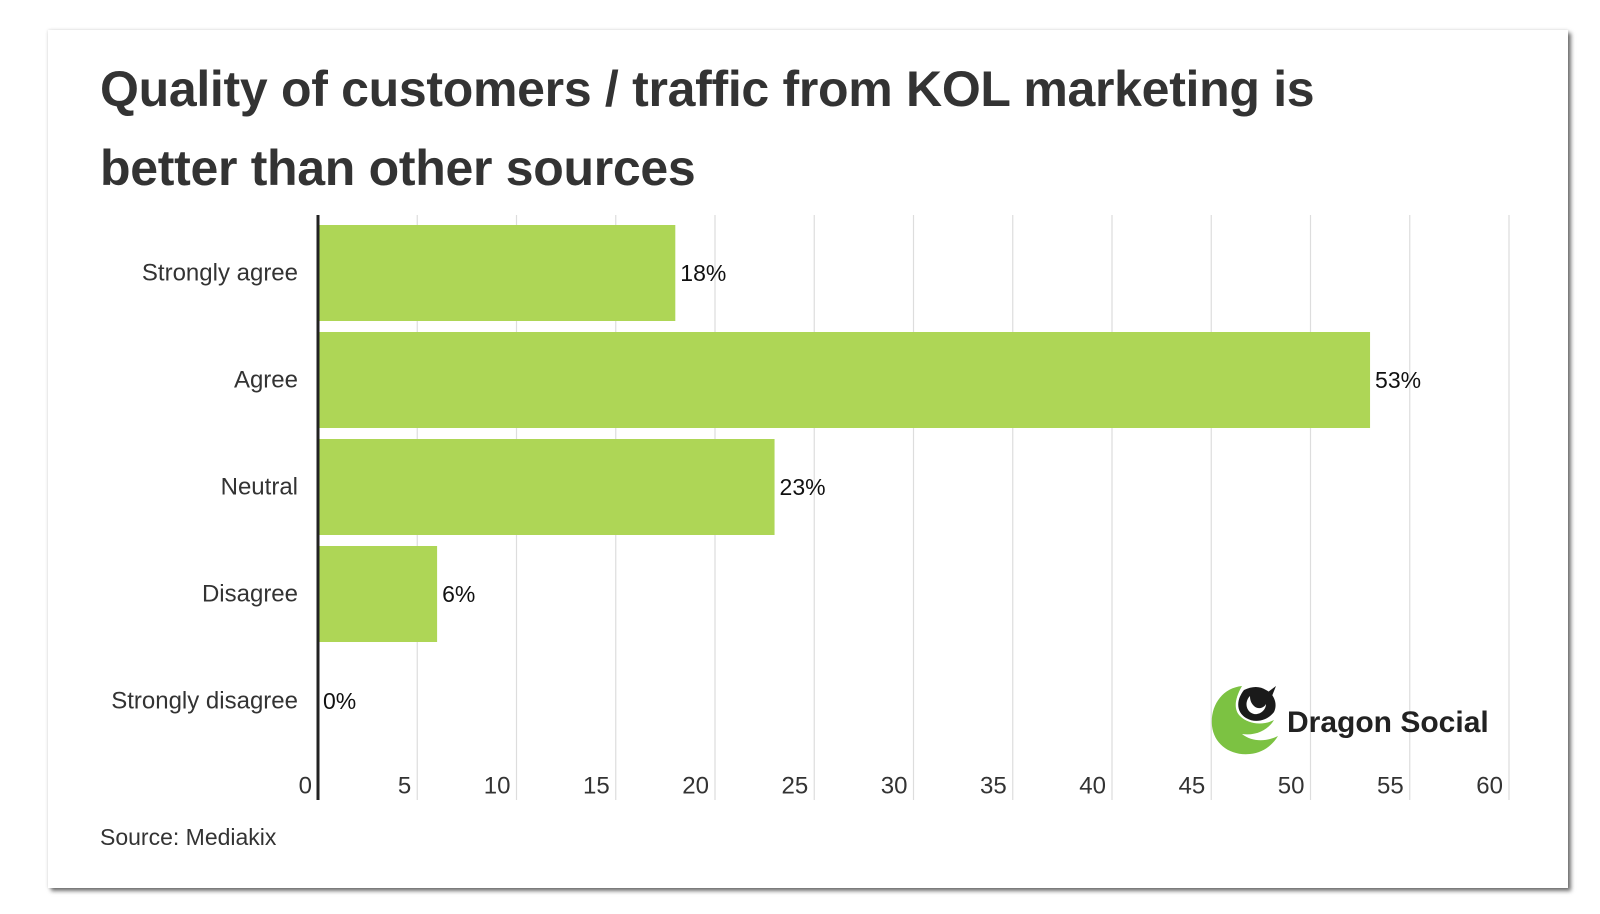 The image size is (1600, 914). Describe the element at coordinates (398, 168) in the screenshot. I see `chart-title-line-2: better than other sources` at that location.